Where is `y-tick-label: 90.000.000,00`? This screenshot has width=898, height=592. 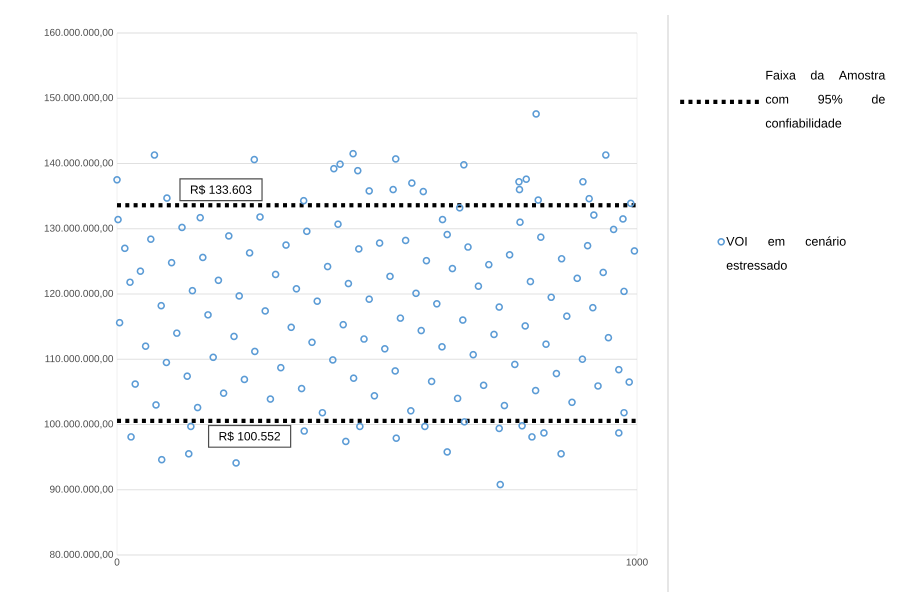 y-tick-label: 90.000.000,00 is located at coordinates (82, 490).